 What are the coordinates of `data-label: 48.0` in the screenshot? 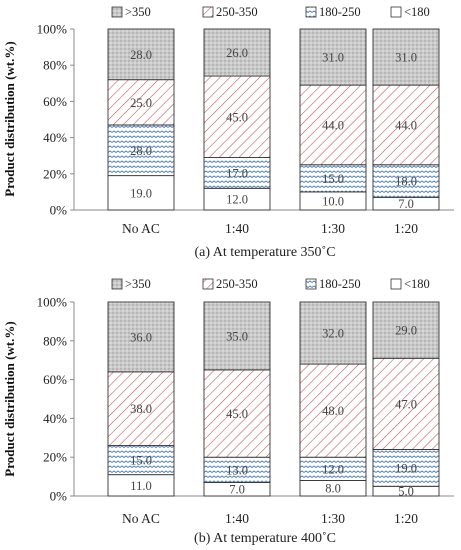 It's located at (333, 411).